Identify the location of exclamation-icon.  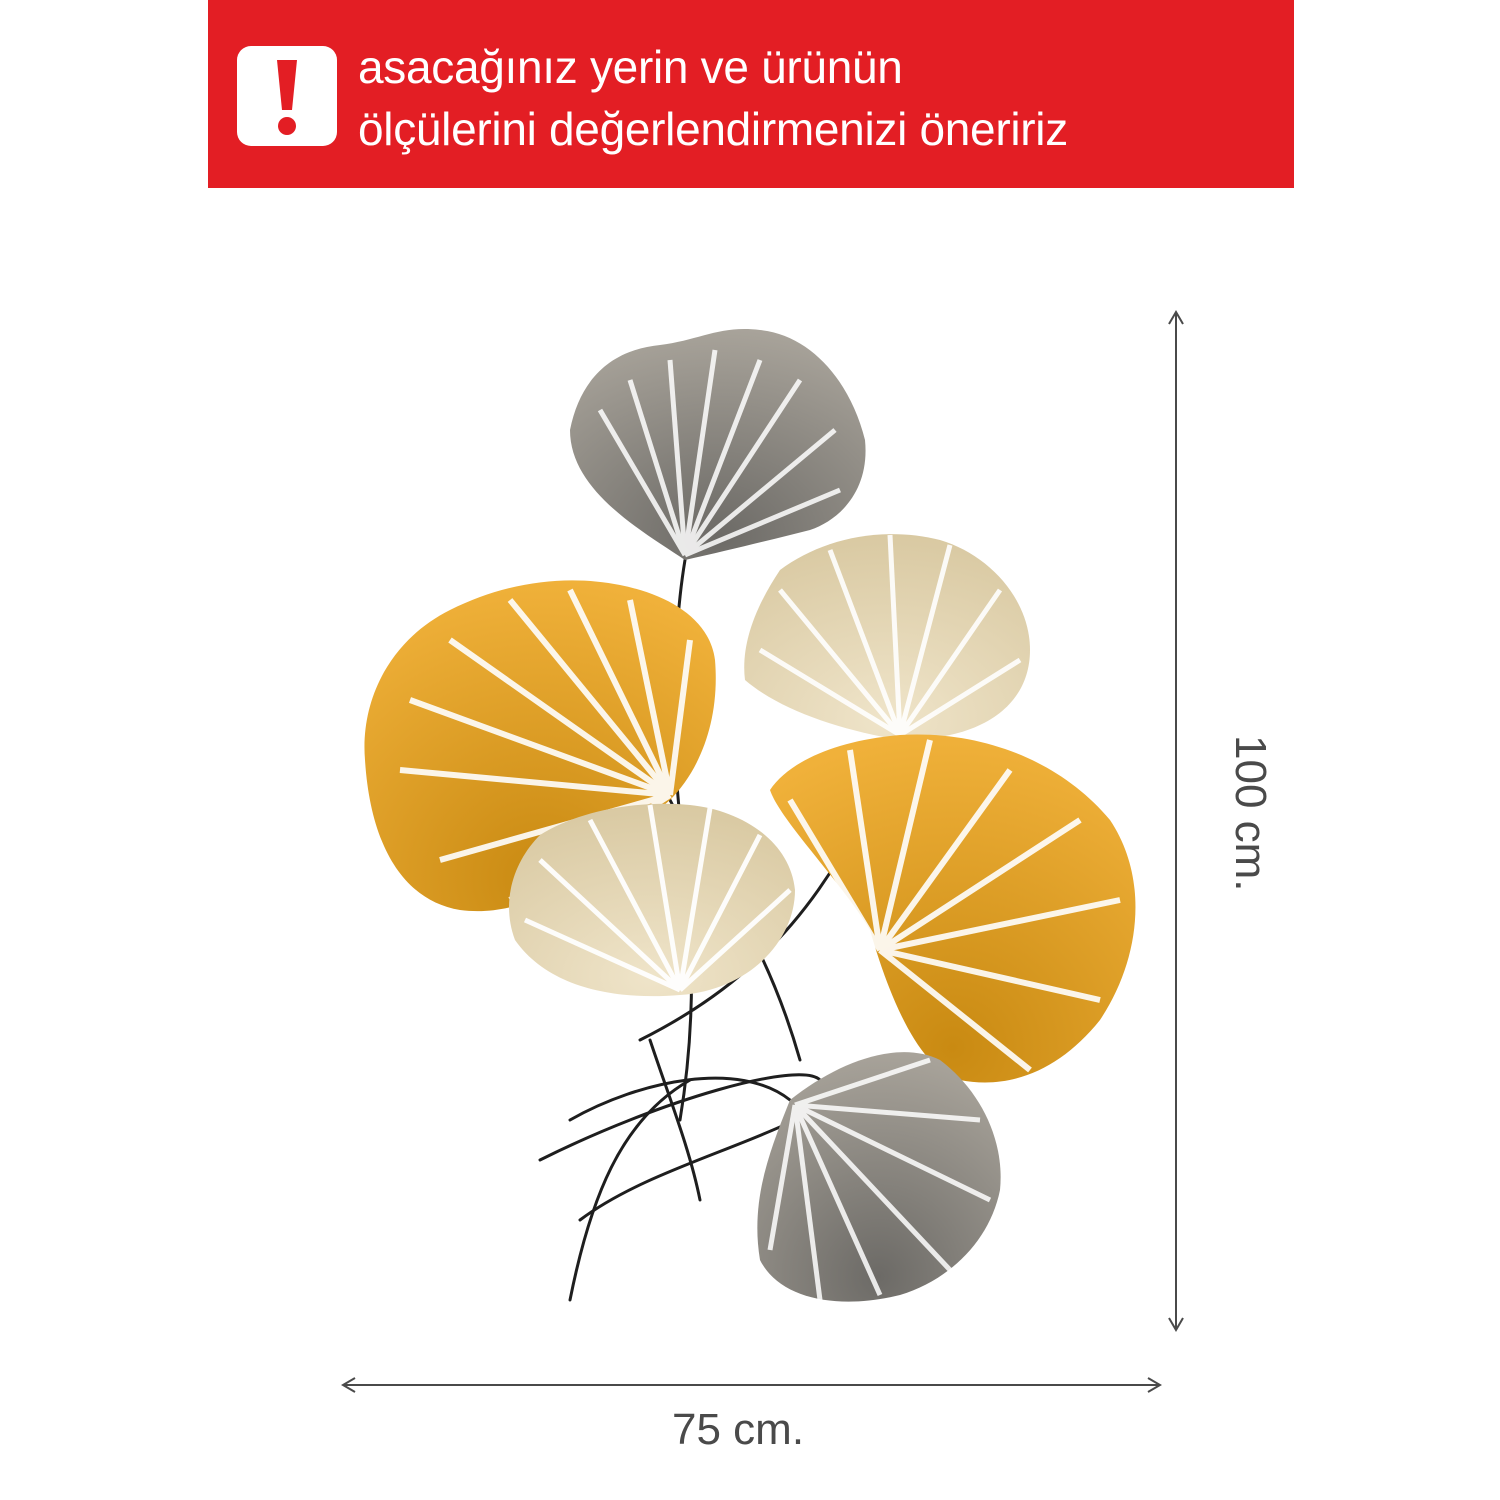
(287, 96).